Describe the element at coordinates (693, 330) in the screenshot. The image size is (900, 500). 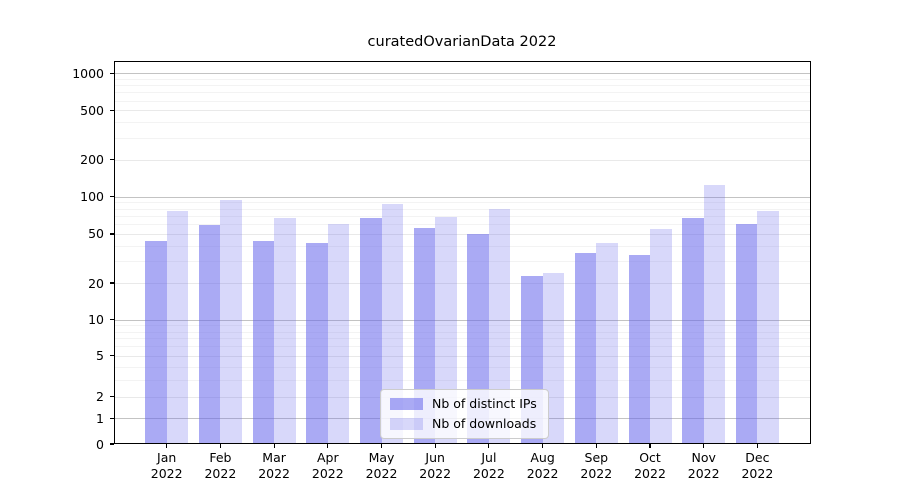
I see `bar-nov-ips` at that location.